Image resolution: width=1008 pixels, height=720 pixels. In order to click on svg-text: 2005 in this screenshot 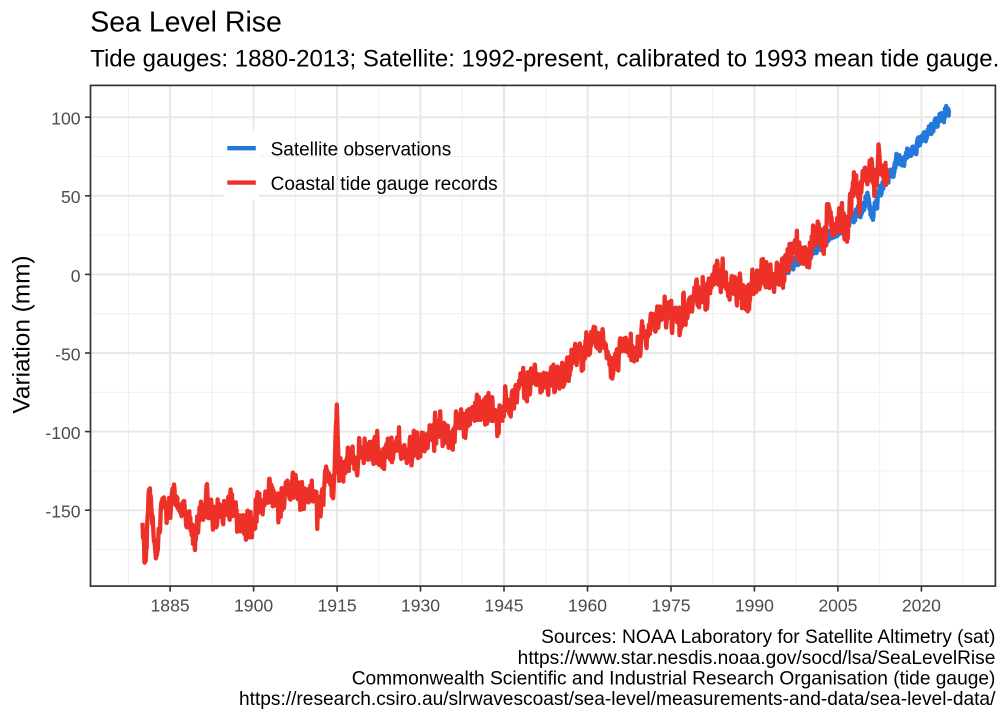, I will do `click(837, 606)`.